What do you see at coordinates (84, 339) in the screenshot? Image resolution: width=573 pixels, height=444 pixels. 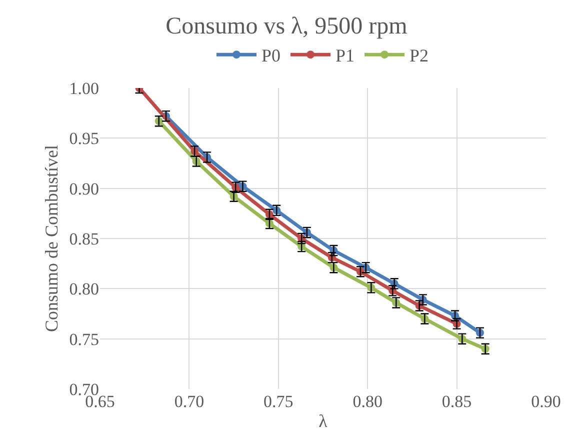 I see `y-tick-label: 0.75` at bounding box center [84, 339].